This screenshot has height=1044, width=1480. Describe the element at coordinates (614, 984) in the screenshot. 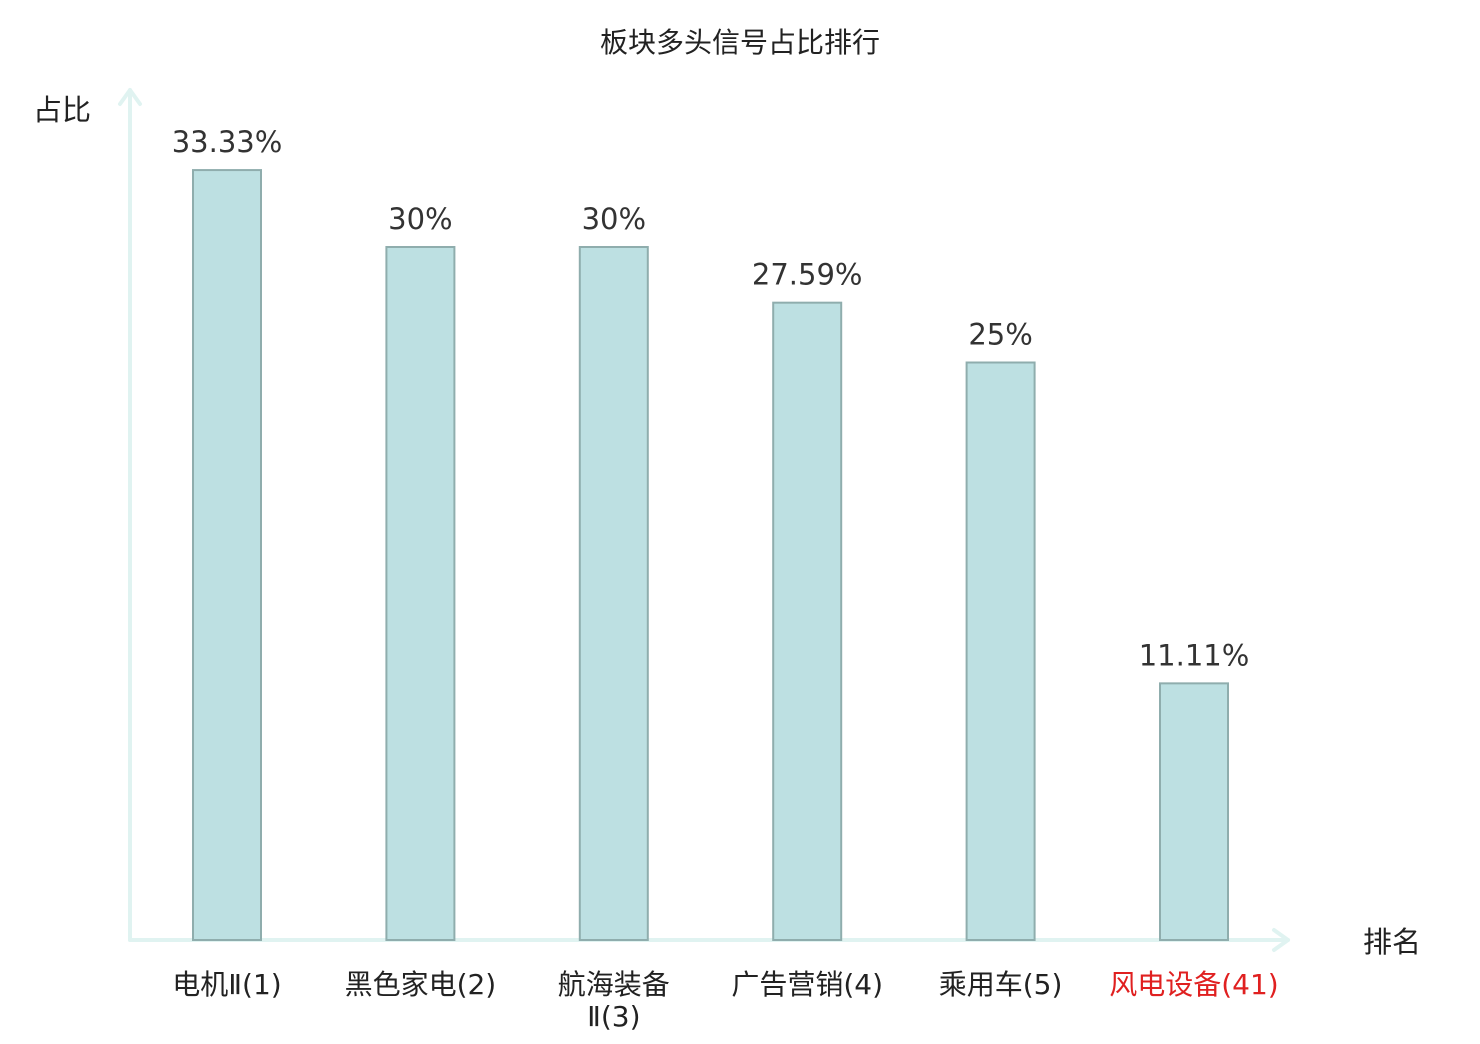

I see `x-tick-label: 航海装备` at that location.